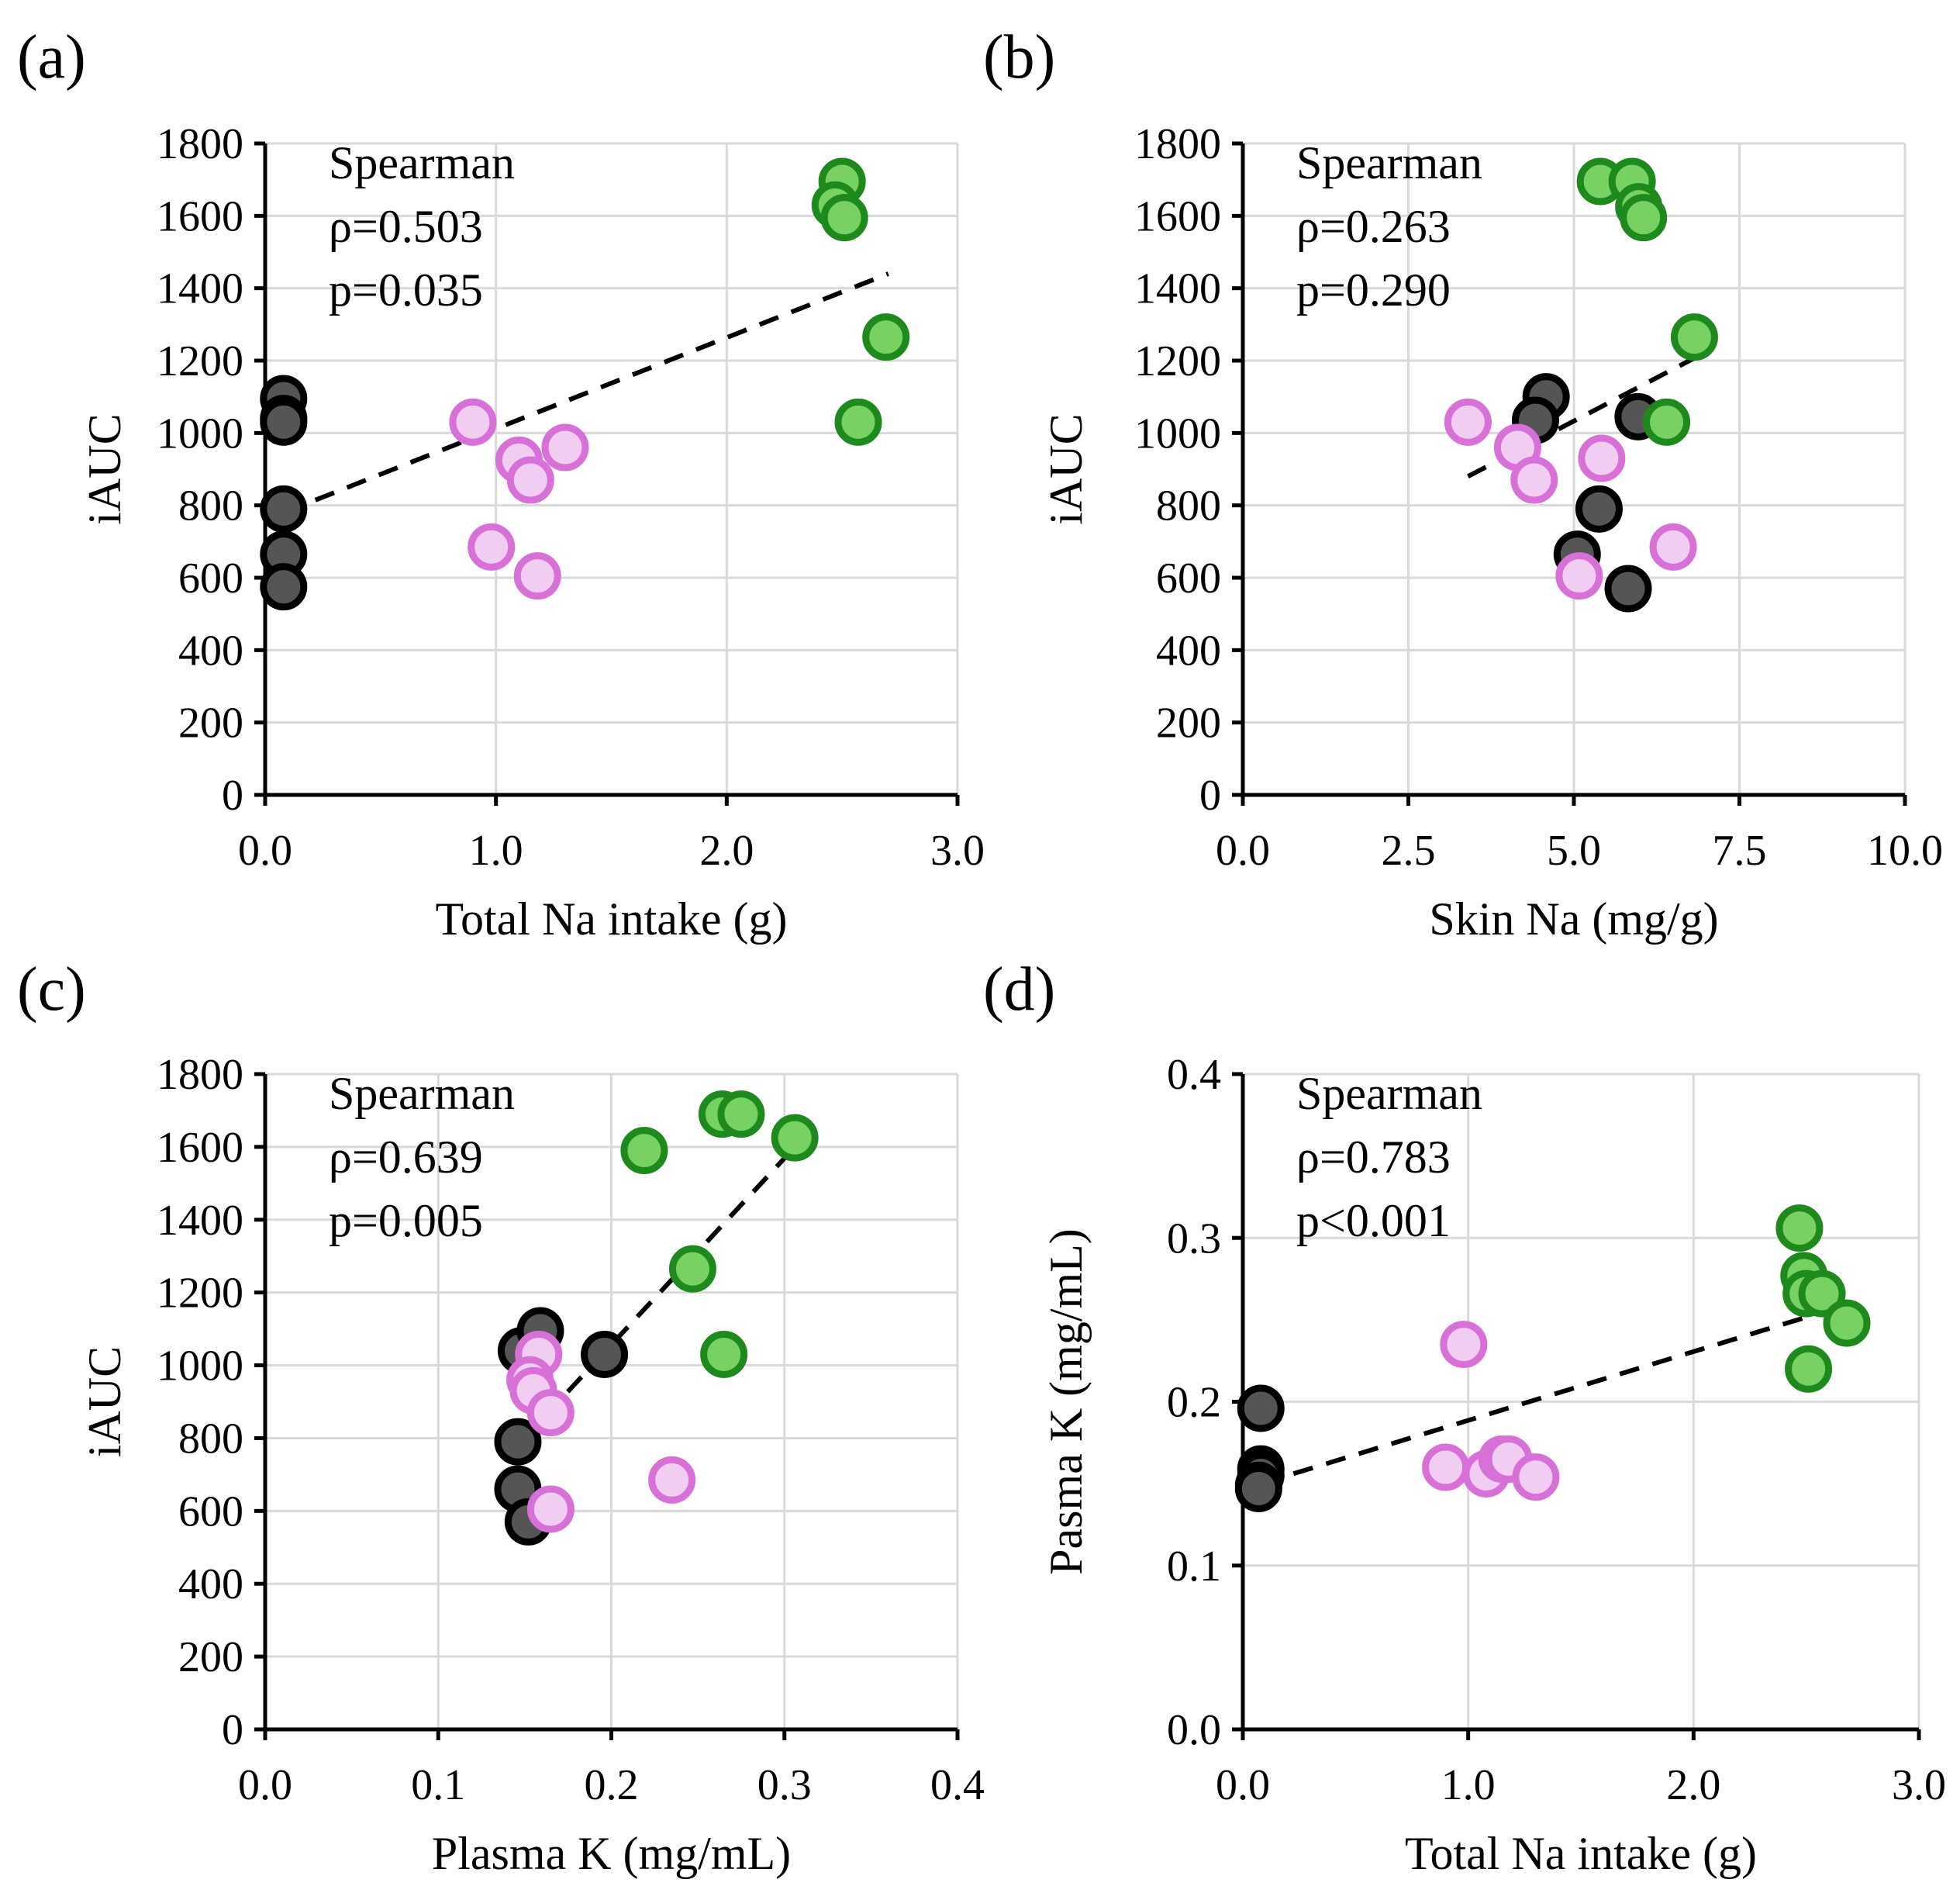  What do you see at coordinates (1373, 1157) in the screenshot?
I see `stat-annotation-line: ρ=0.783` at bounding box center [1373, 1157].